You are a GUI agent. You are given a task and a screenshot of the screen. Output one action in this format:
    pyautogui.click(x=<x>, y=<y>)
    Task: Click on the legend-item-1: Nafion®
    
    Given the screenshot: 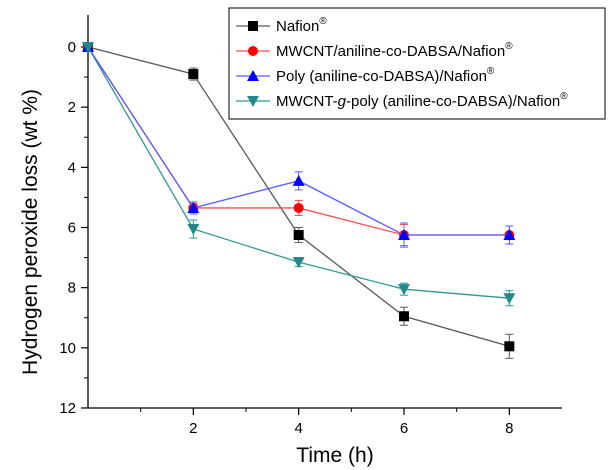 What is the action you would take?
    pyautogui.click(x=281, y=25)
    